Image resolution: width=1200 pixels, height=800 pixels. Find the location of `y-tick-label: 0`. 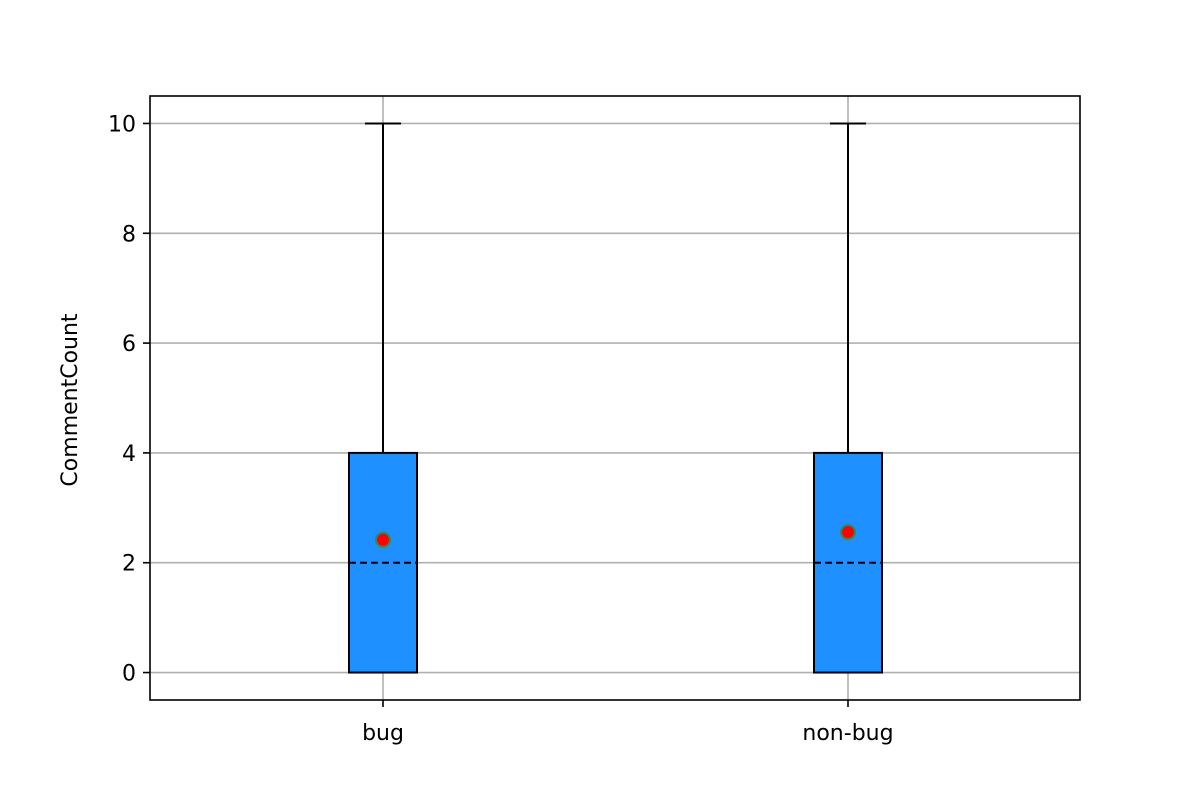

y-tick-label: 0 is located at coordinates (129, 674).